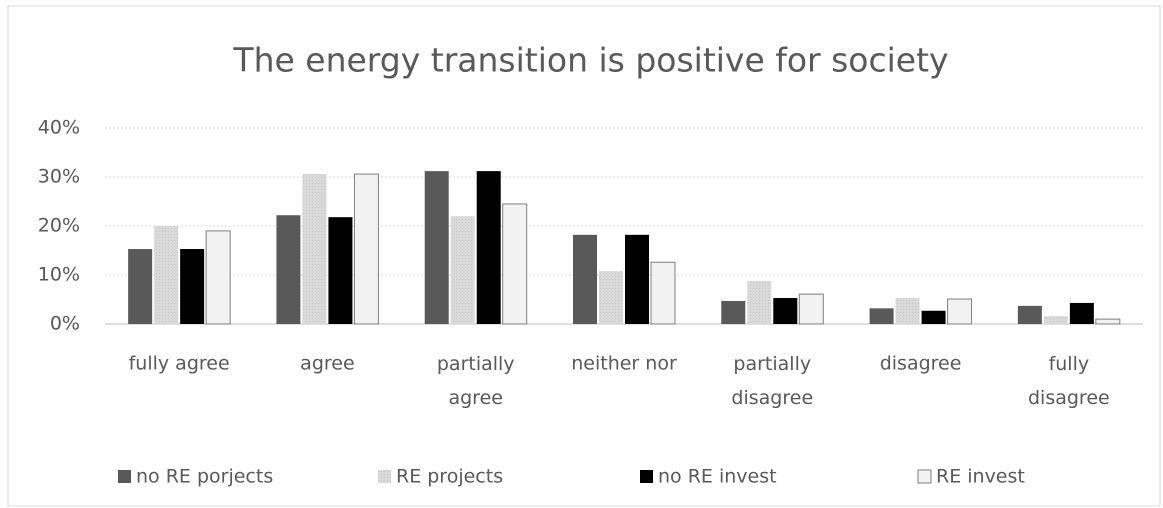  Describe the element at coordinates (624, 364) in the screenshot. I see `x-tick-label: neither nor` at that location.